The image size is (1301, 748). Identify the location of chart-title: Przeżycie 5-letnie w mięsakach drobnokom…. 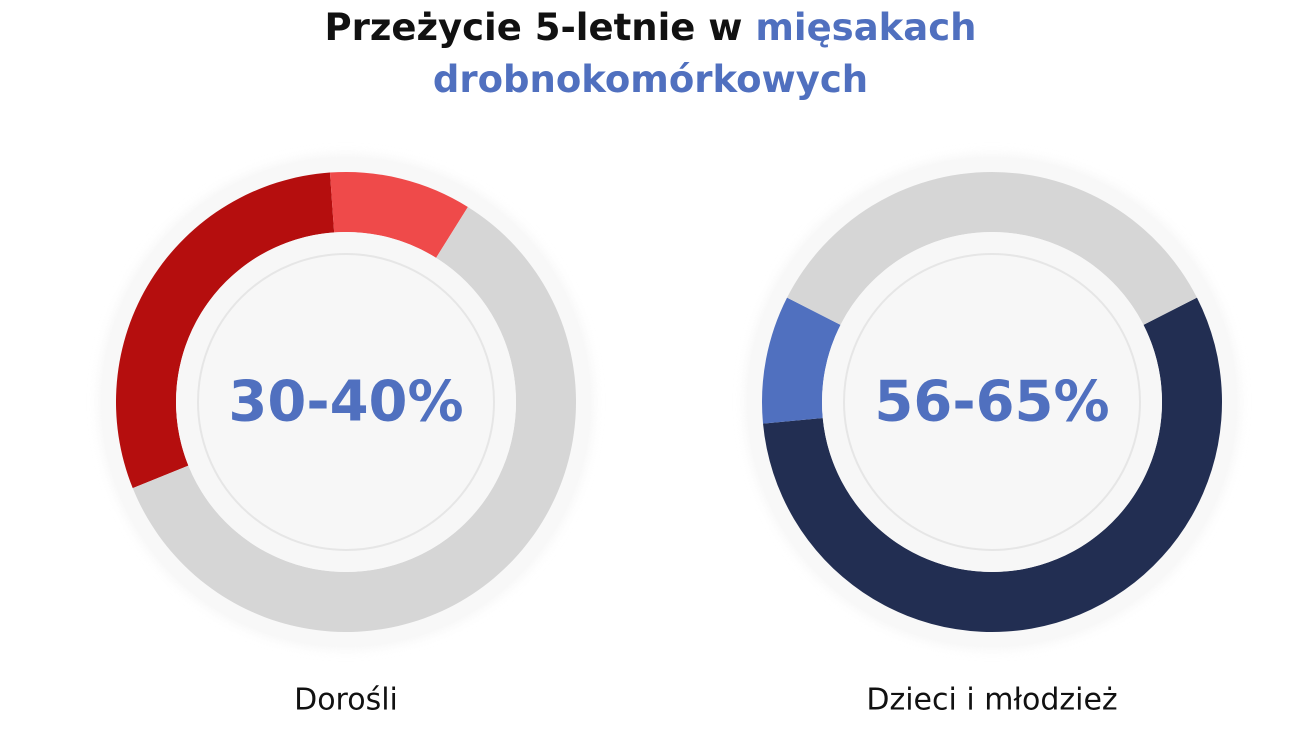
(650, 54).